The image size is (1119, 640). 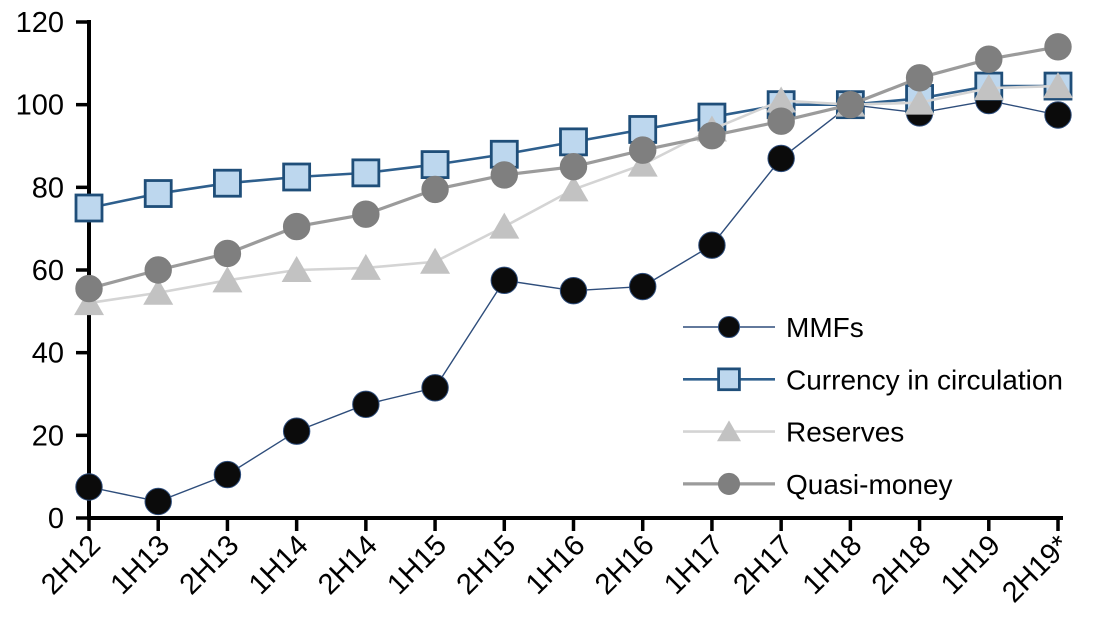 What do you see at coordinates (869, 484) in the screenshot?
I see `legend-label-quasi-money: Quasi-money` at bounding box center [869, 484].